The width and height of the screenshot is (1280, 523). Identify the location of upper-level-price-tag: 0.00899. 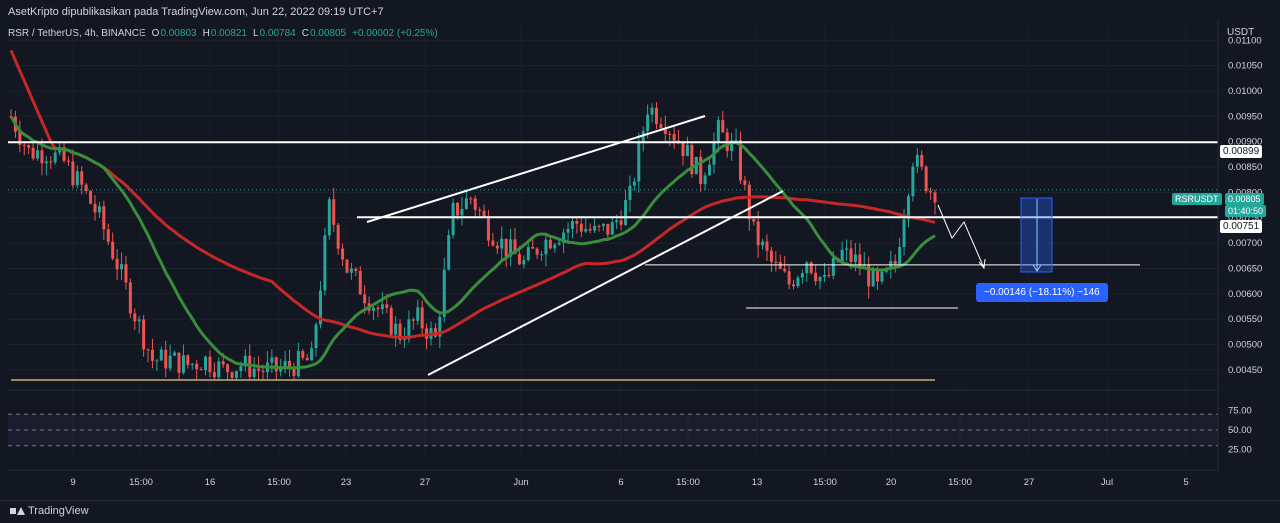
(1241, 151).